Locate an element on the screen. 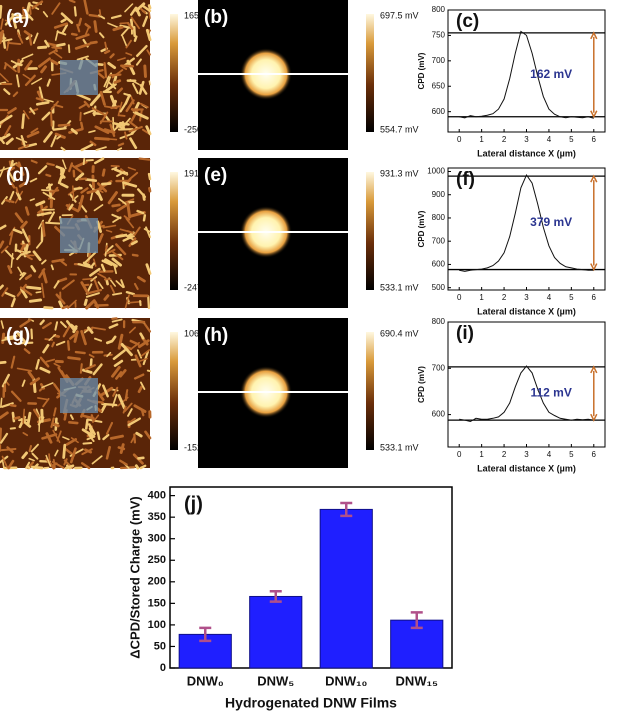 The image size is (620, 714). x-tick-label: 6 is located at coordinates (594, 454).